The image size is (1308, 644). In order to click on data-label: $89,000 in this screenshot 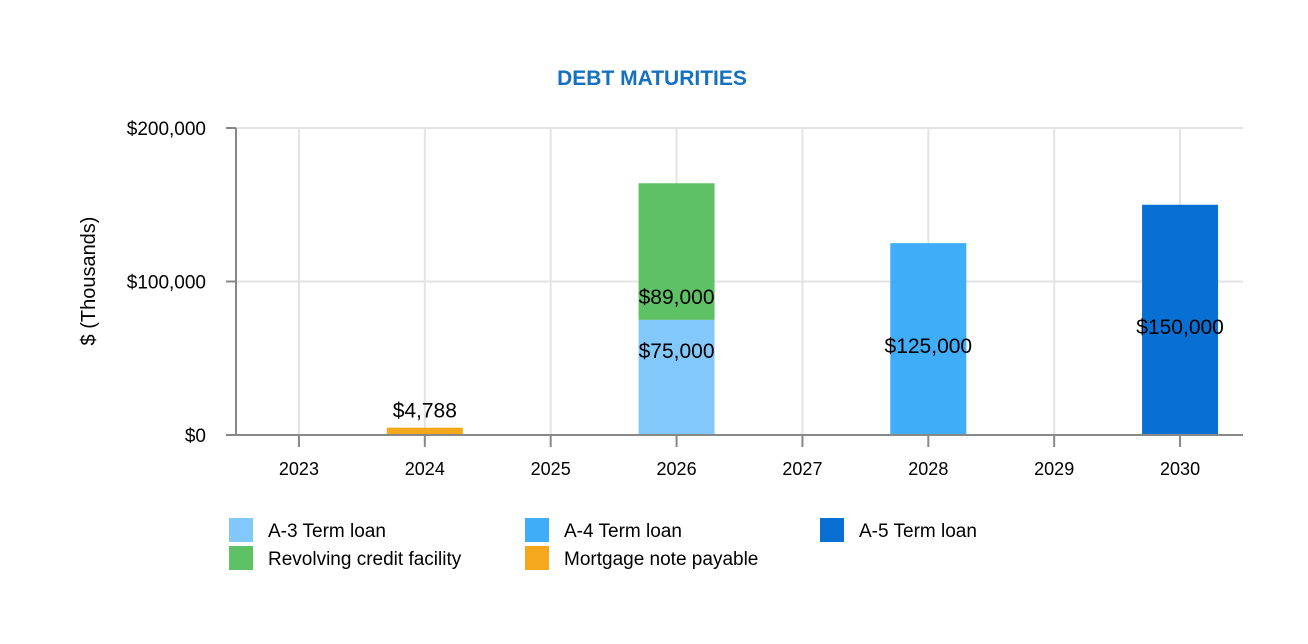, I will do `click(677, 297)`.